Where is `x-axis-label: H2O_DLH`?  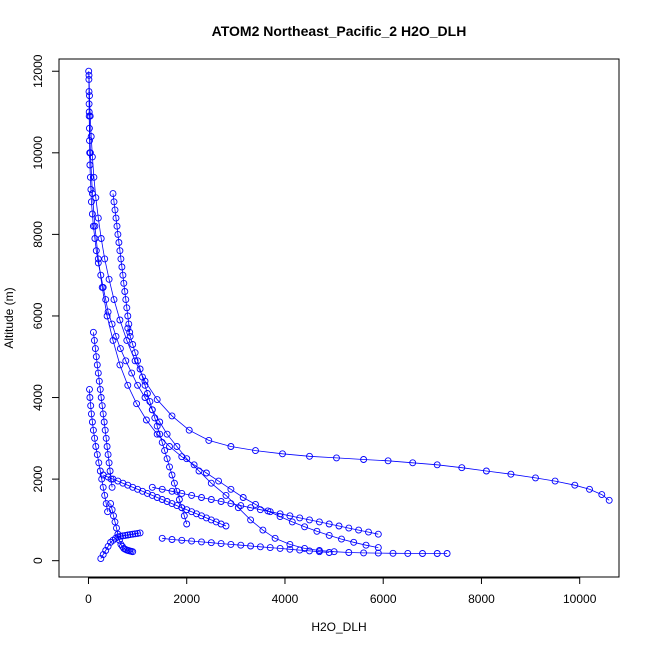 x-axis-label: H2O_DLH is located at coordinates (338, 627).